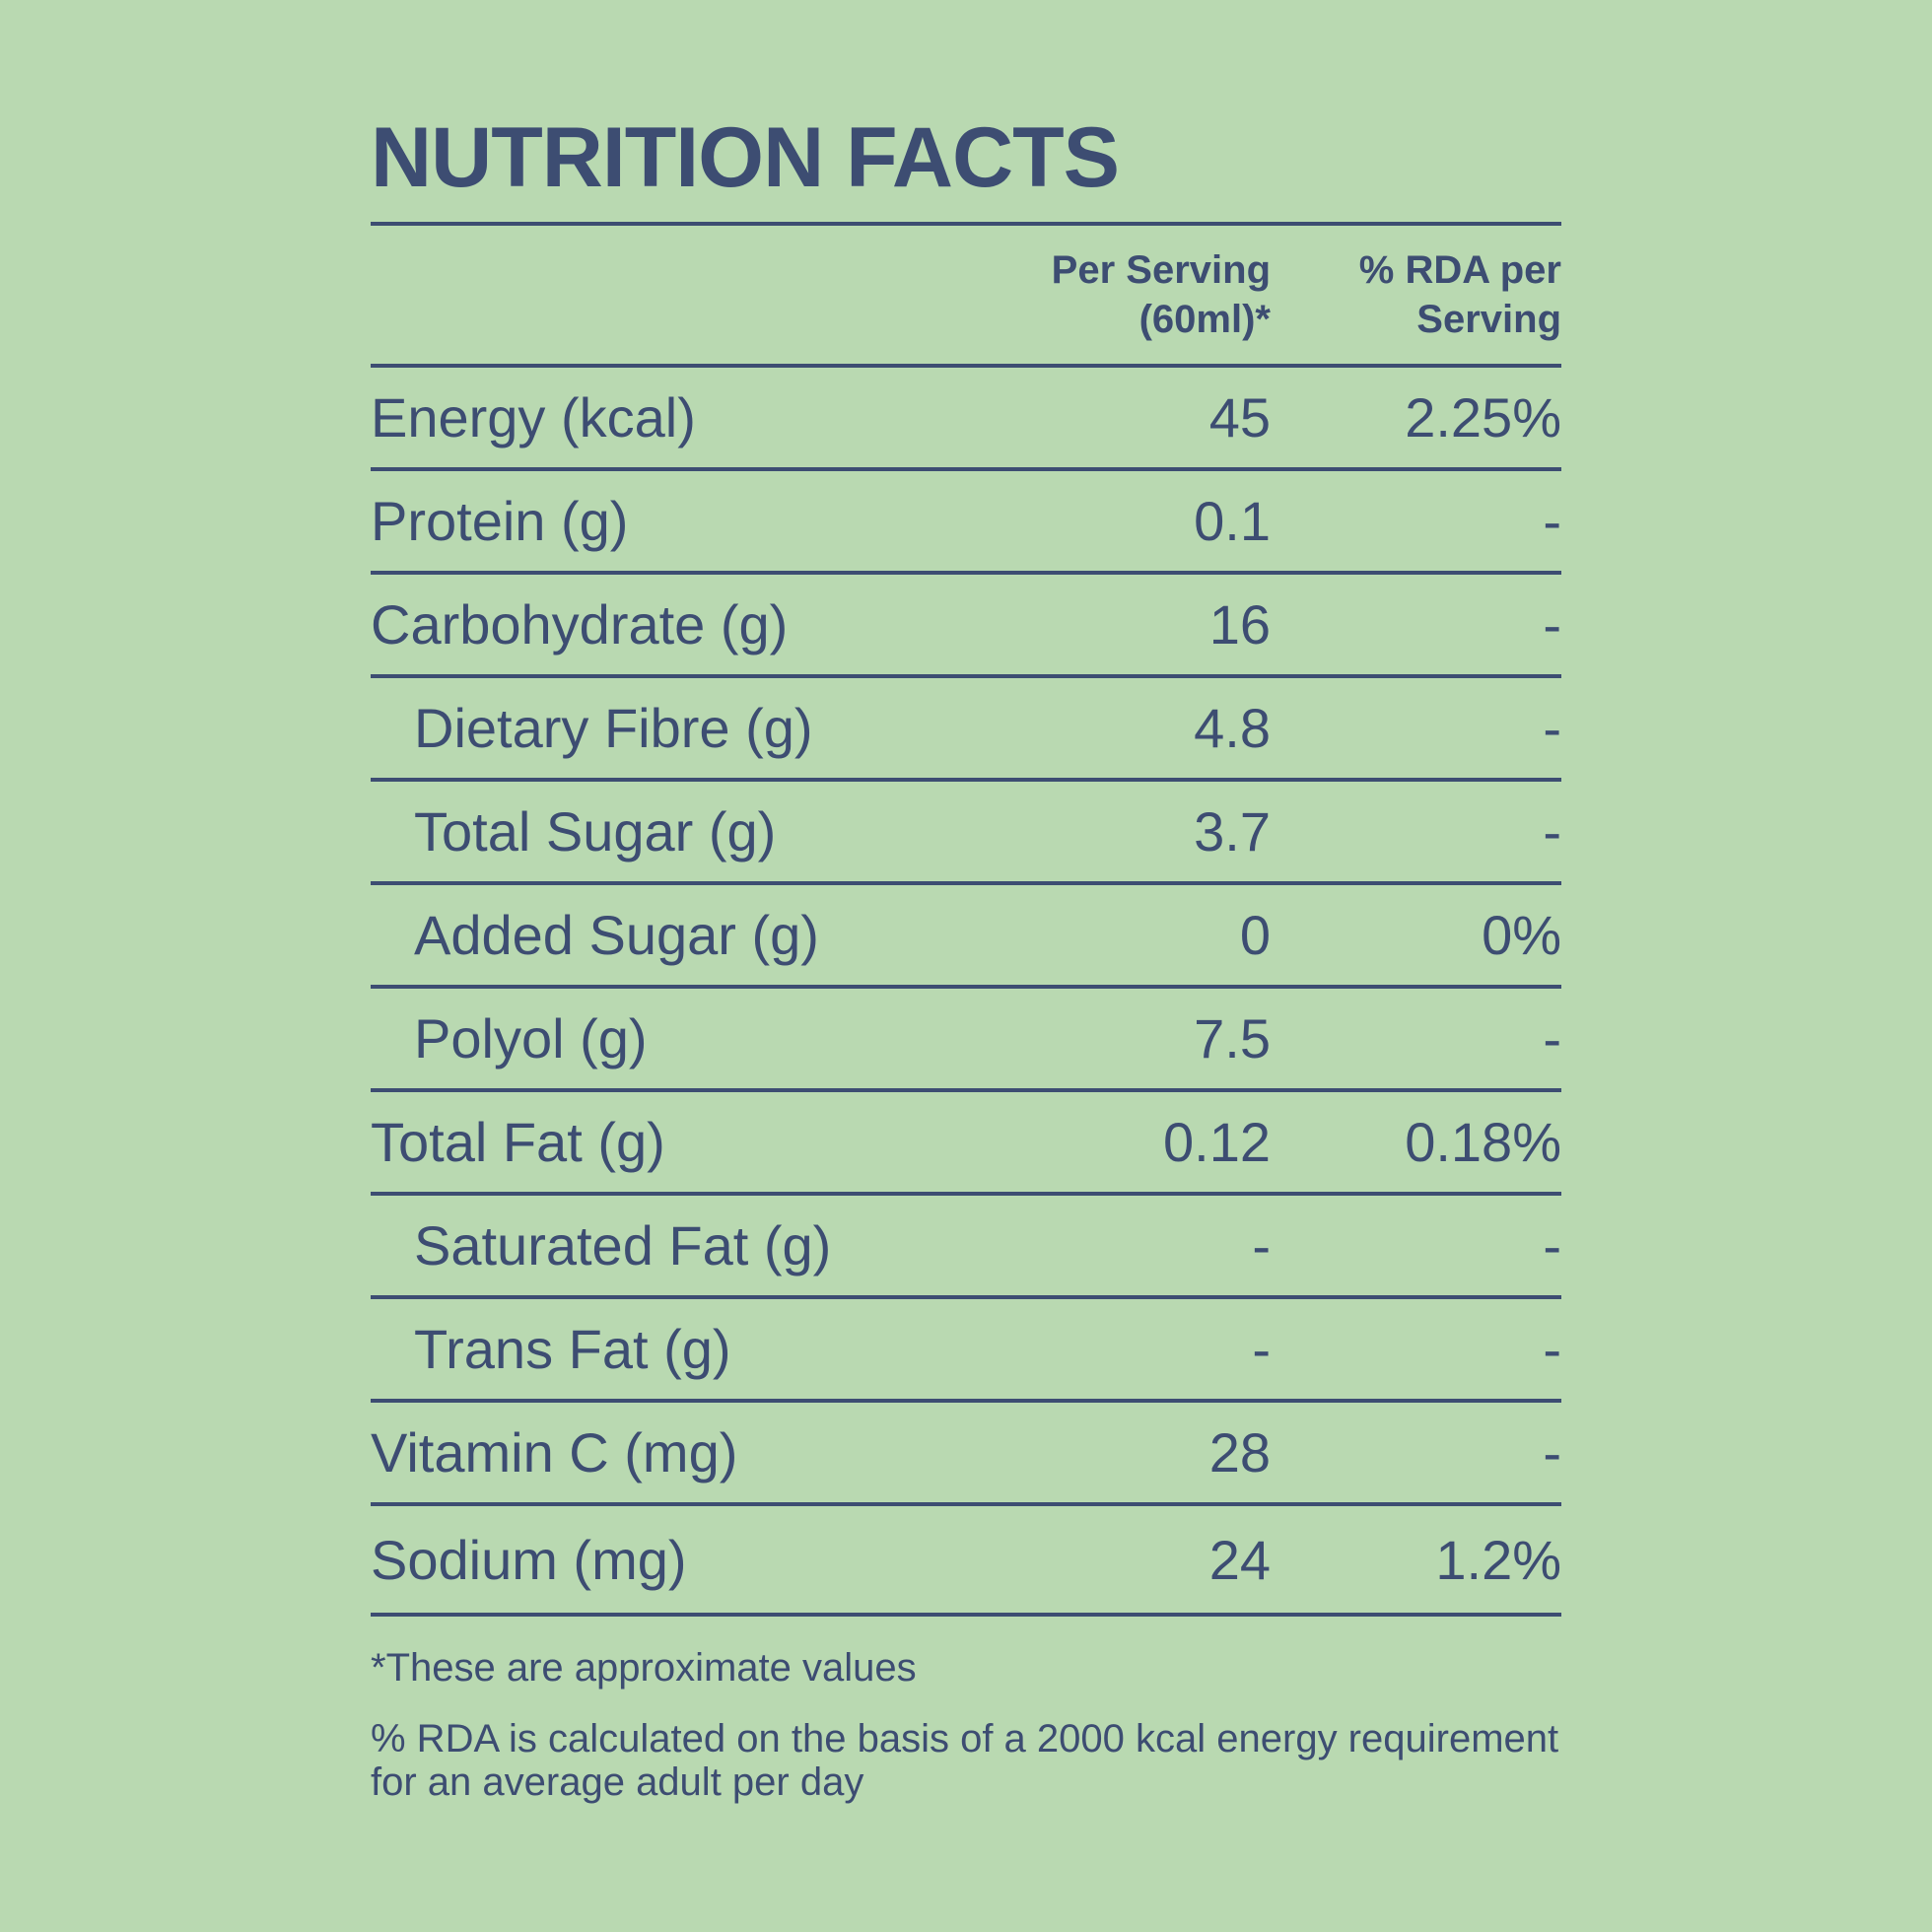 Image resolution: width=1932 pixels, height=1932 pixels. I want to click on header-per-serving-line1: Per Serving, so click(1161, 270).